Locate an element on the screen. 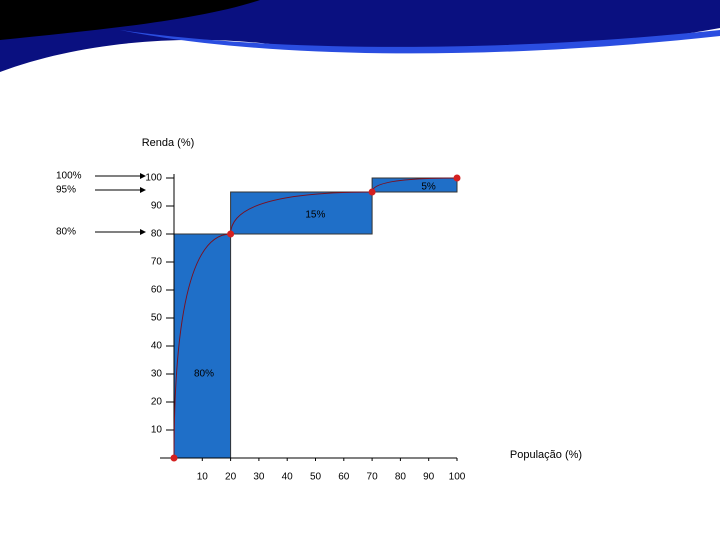 The width and height of the screenshot is (720, 540). y-tick-label: 60 is located at coordinates (157, 290).